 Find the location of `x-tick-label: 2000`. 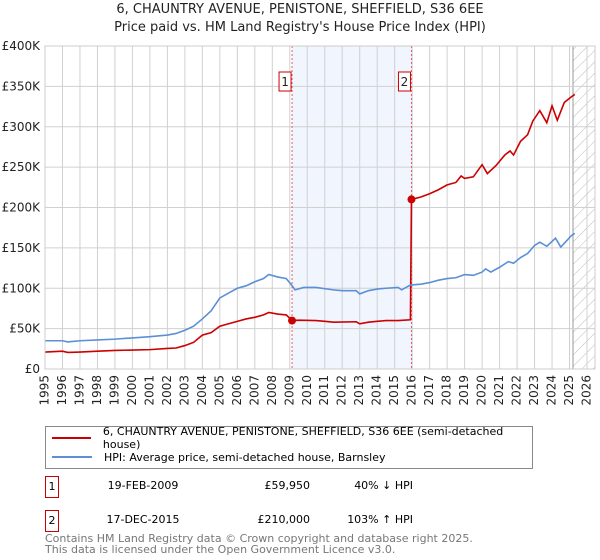

x-tick-label: 2000 is located at coordinates (132, 390).